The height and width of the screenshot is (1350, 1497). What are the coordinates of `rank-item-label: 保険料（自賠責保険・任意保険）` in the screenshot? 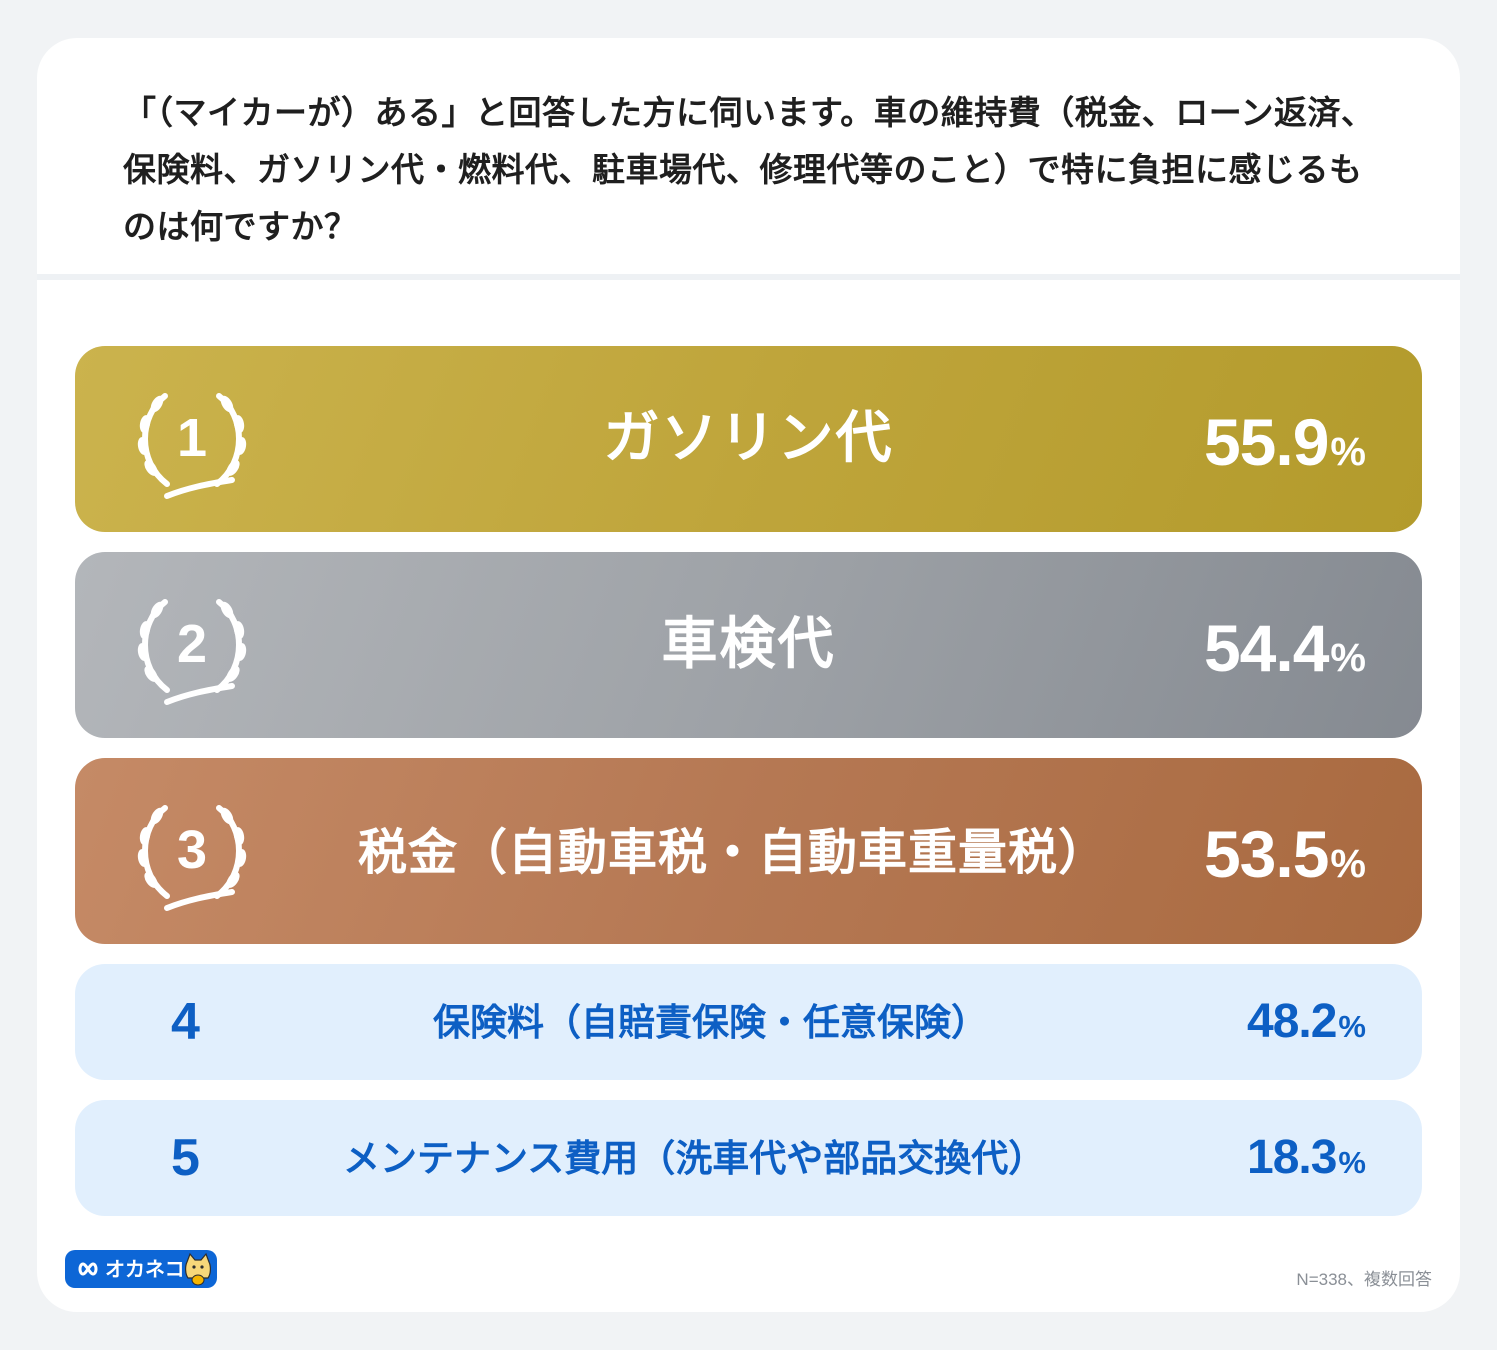 It's located at (710, 1022).